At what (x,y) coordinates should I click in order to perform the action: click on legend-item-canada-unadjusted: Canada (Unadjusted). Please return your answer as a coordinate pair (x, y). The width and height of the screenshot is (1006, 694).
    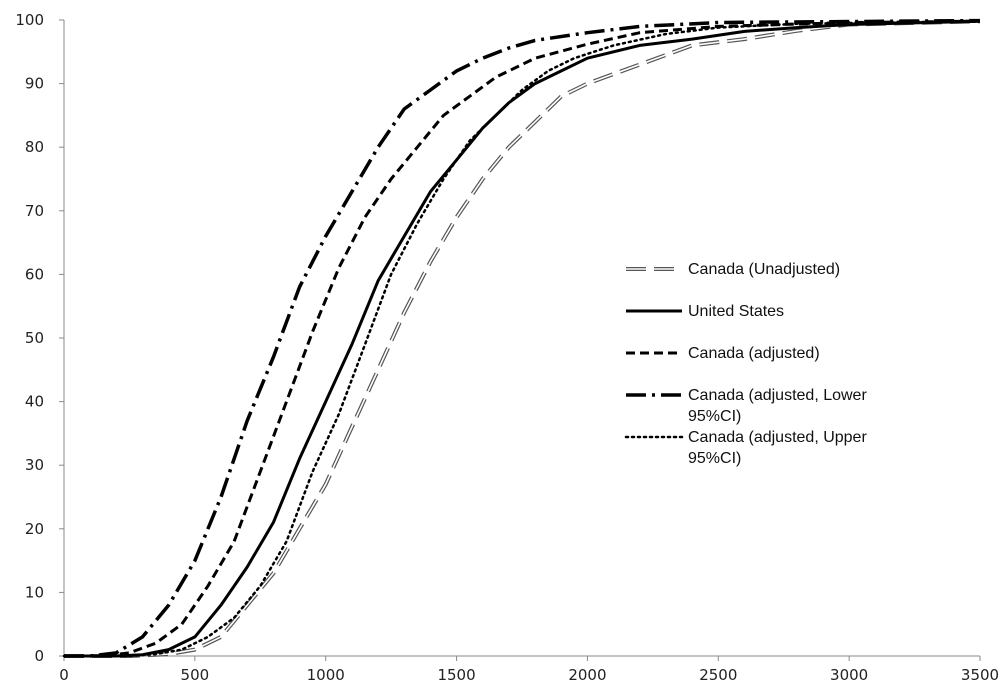
    Looking at the image, I should click on (733, 269).